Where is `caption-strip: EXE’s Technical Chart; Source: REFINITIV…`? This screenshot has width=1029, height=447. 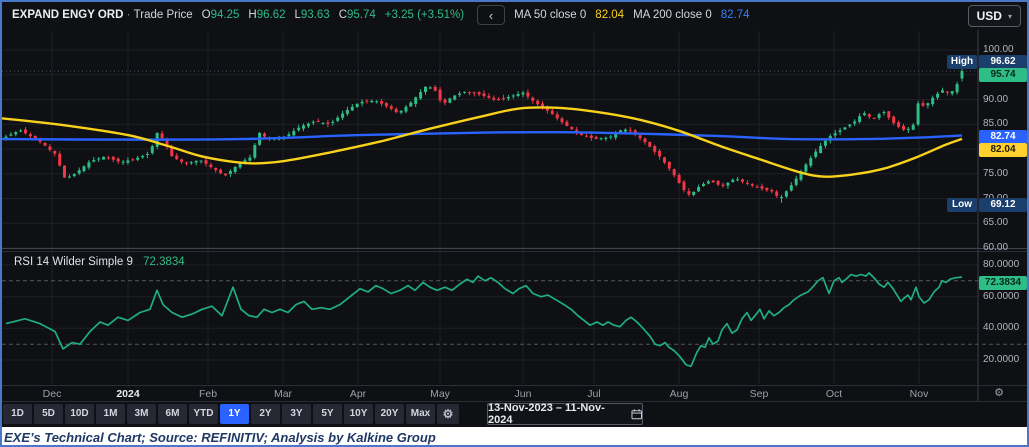
caption-strip: EXE’s Technical Chart; Source: REFINITIV… is located at coordinates (514, 437).